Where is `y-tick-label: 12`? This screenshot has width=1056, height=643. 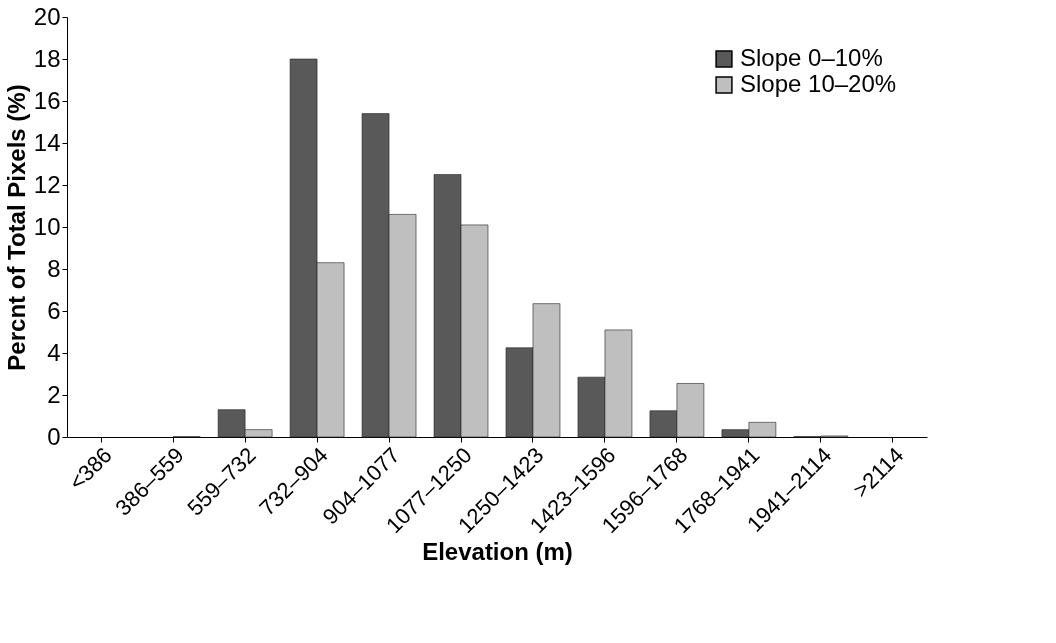
y-tick-label: 12 is located at coordinates (47, 184).